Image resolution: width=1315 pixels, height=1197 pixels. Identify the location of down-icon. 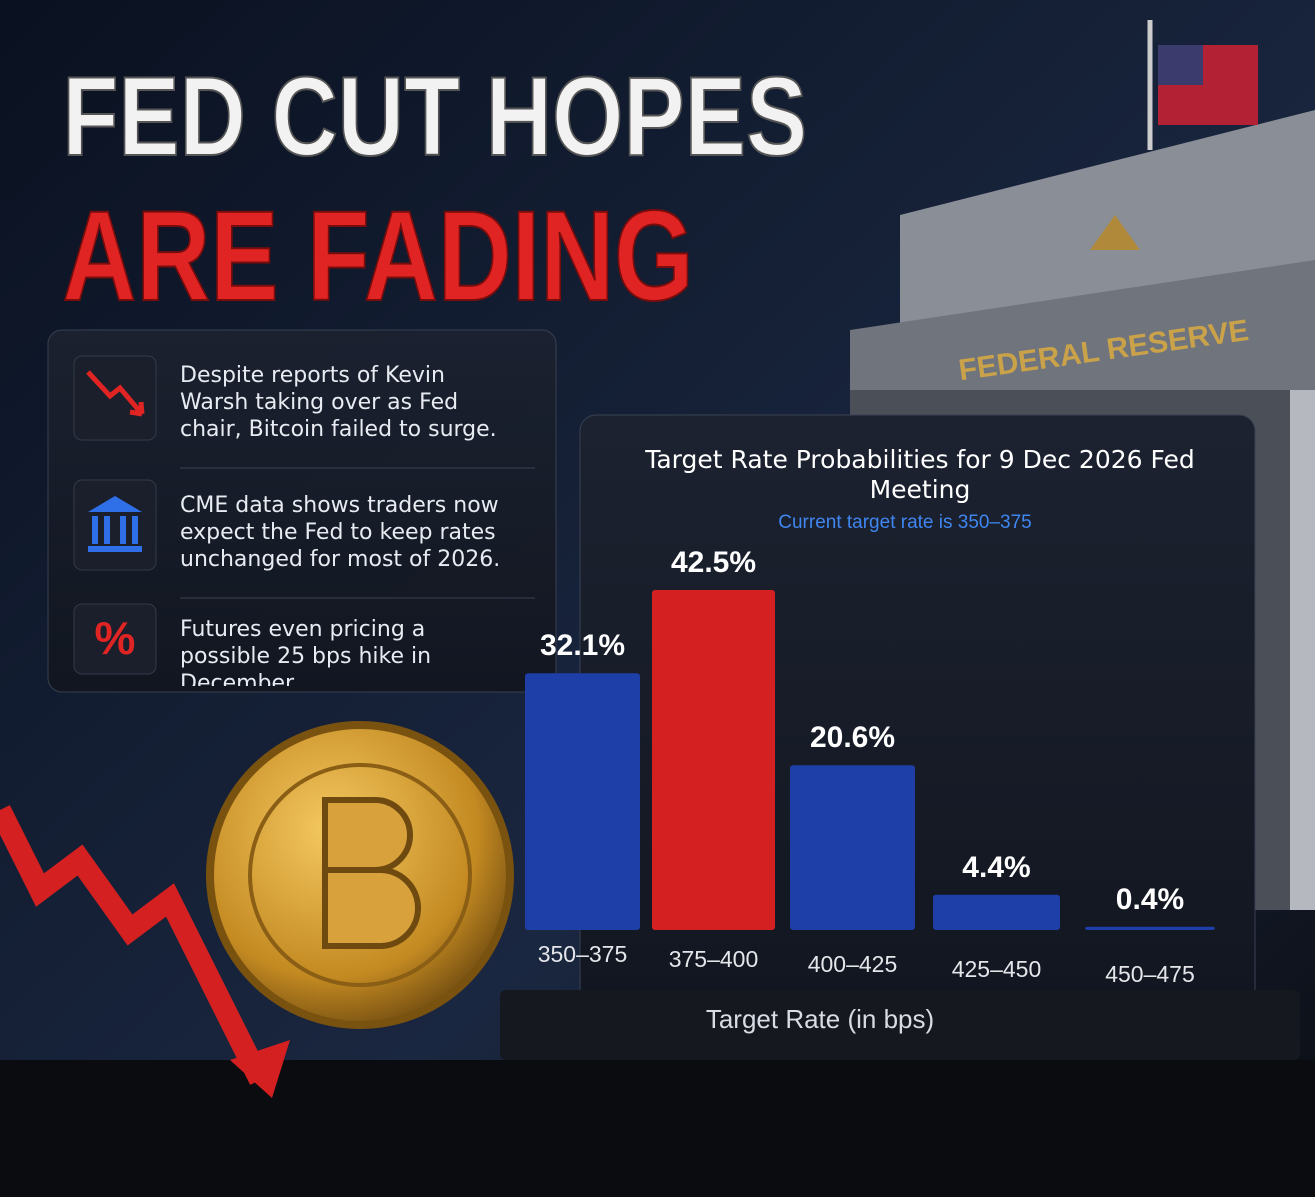
(115, 393).